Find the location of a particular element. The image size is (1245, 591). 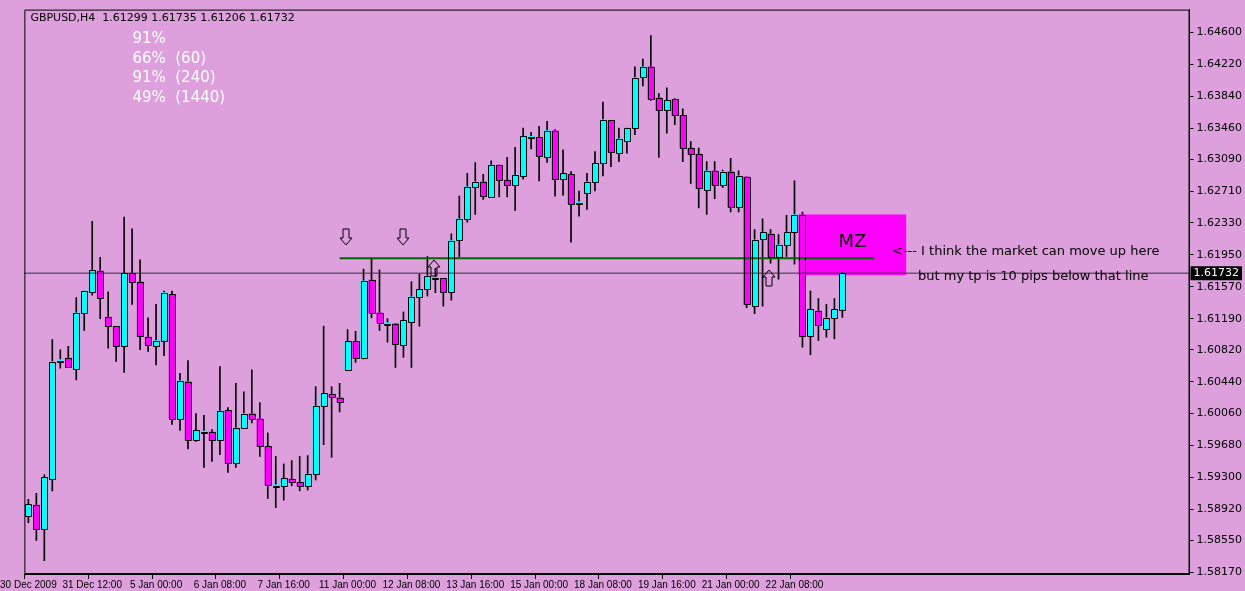

x-tick-label: 5 Jan 00:00 is located at coordinates (156, 584).